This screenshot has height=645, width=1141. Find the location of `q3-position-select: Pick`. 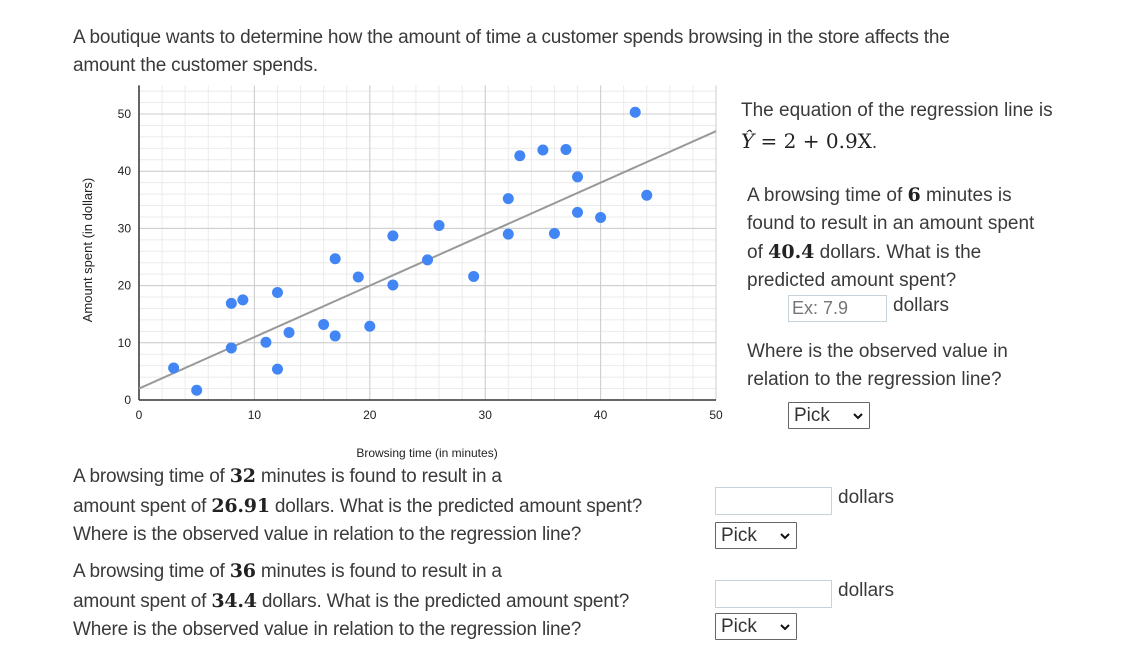

q3-position-select: Pick is located at coordinates (756, 626).